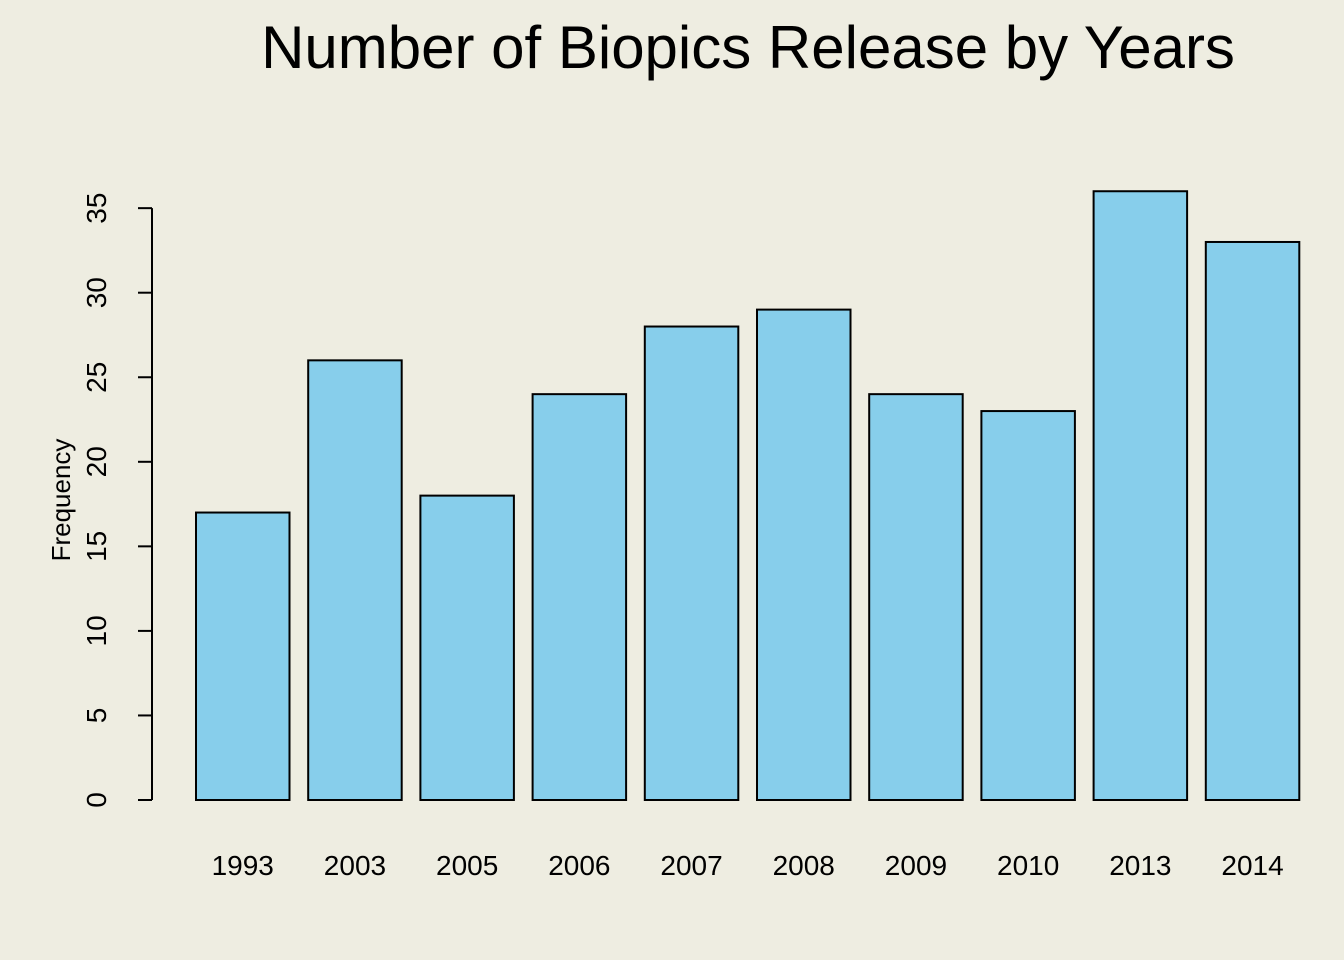 The height and width of the screenshot is (960, 1344). What do you see at coordinates (691, 563) in the screenshot?
I see `bar-2007` at bounding box center [691, 563].